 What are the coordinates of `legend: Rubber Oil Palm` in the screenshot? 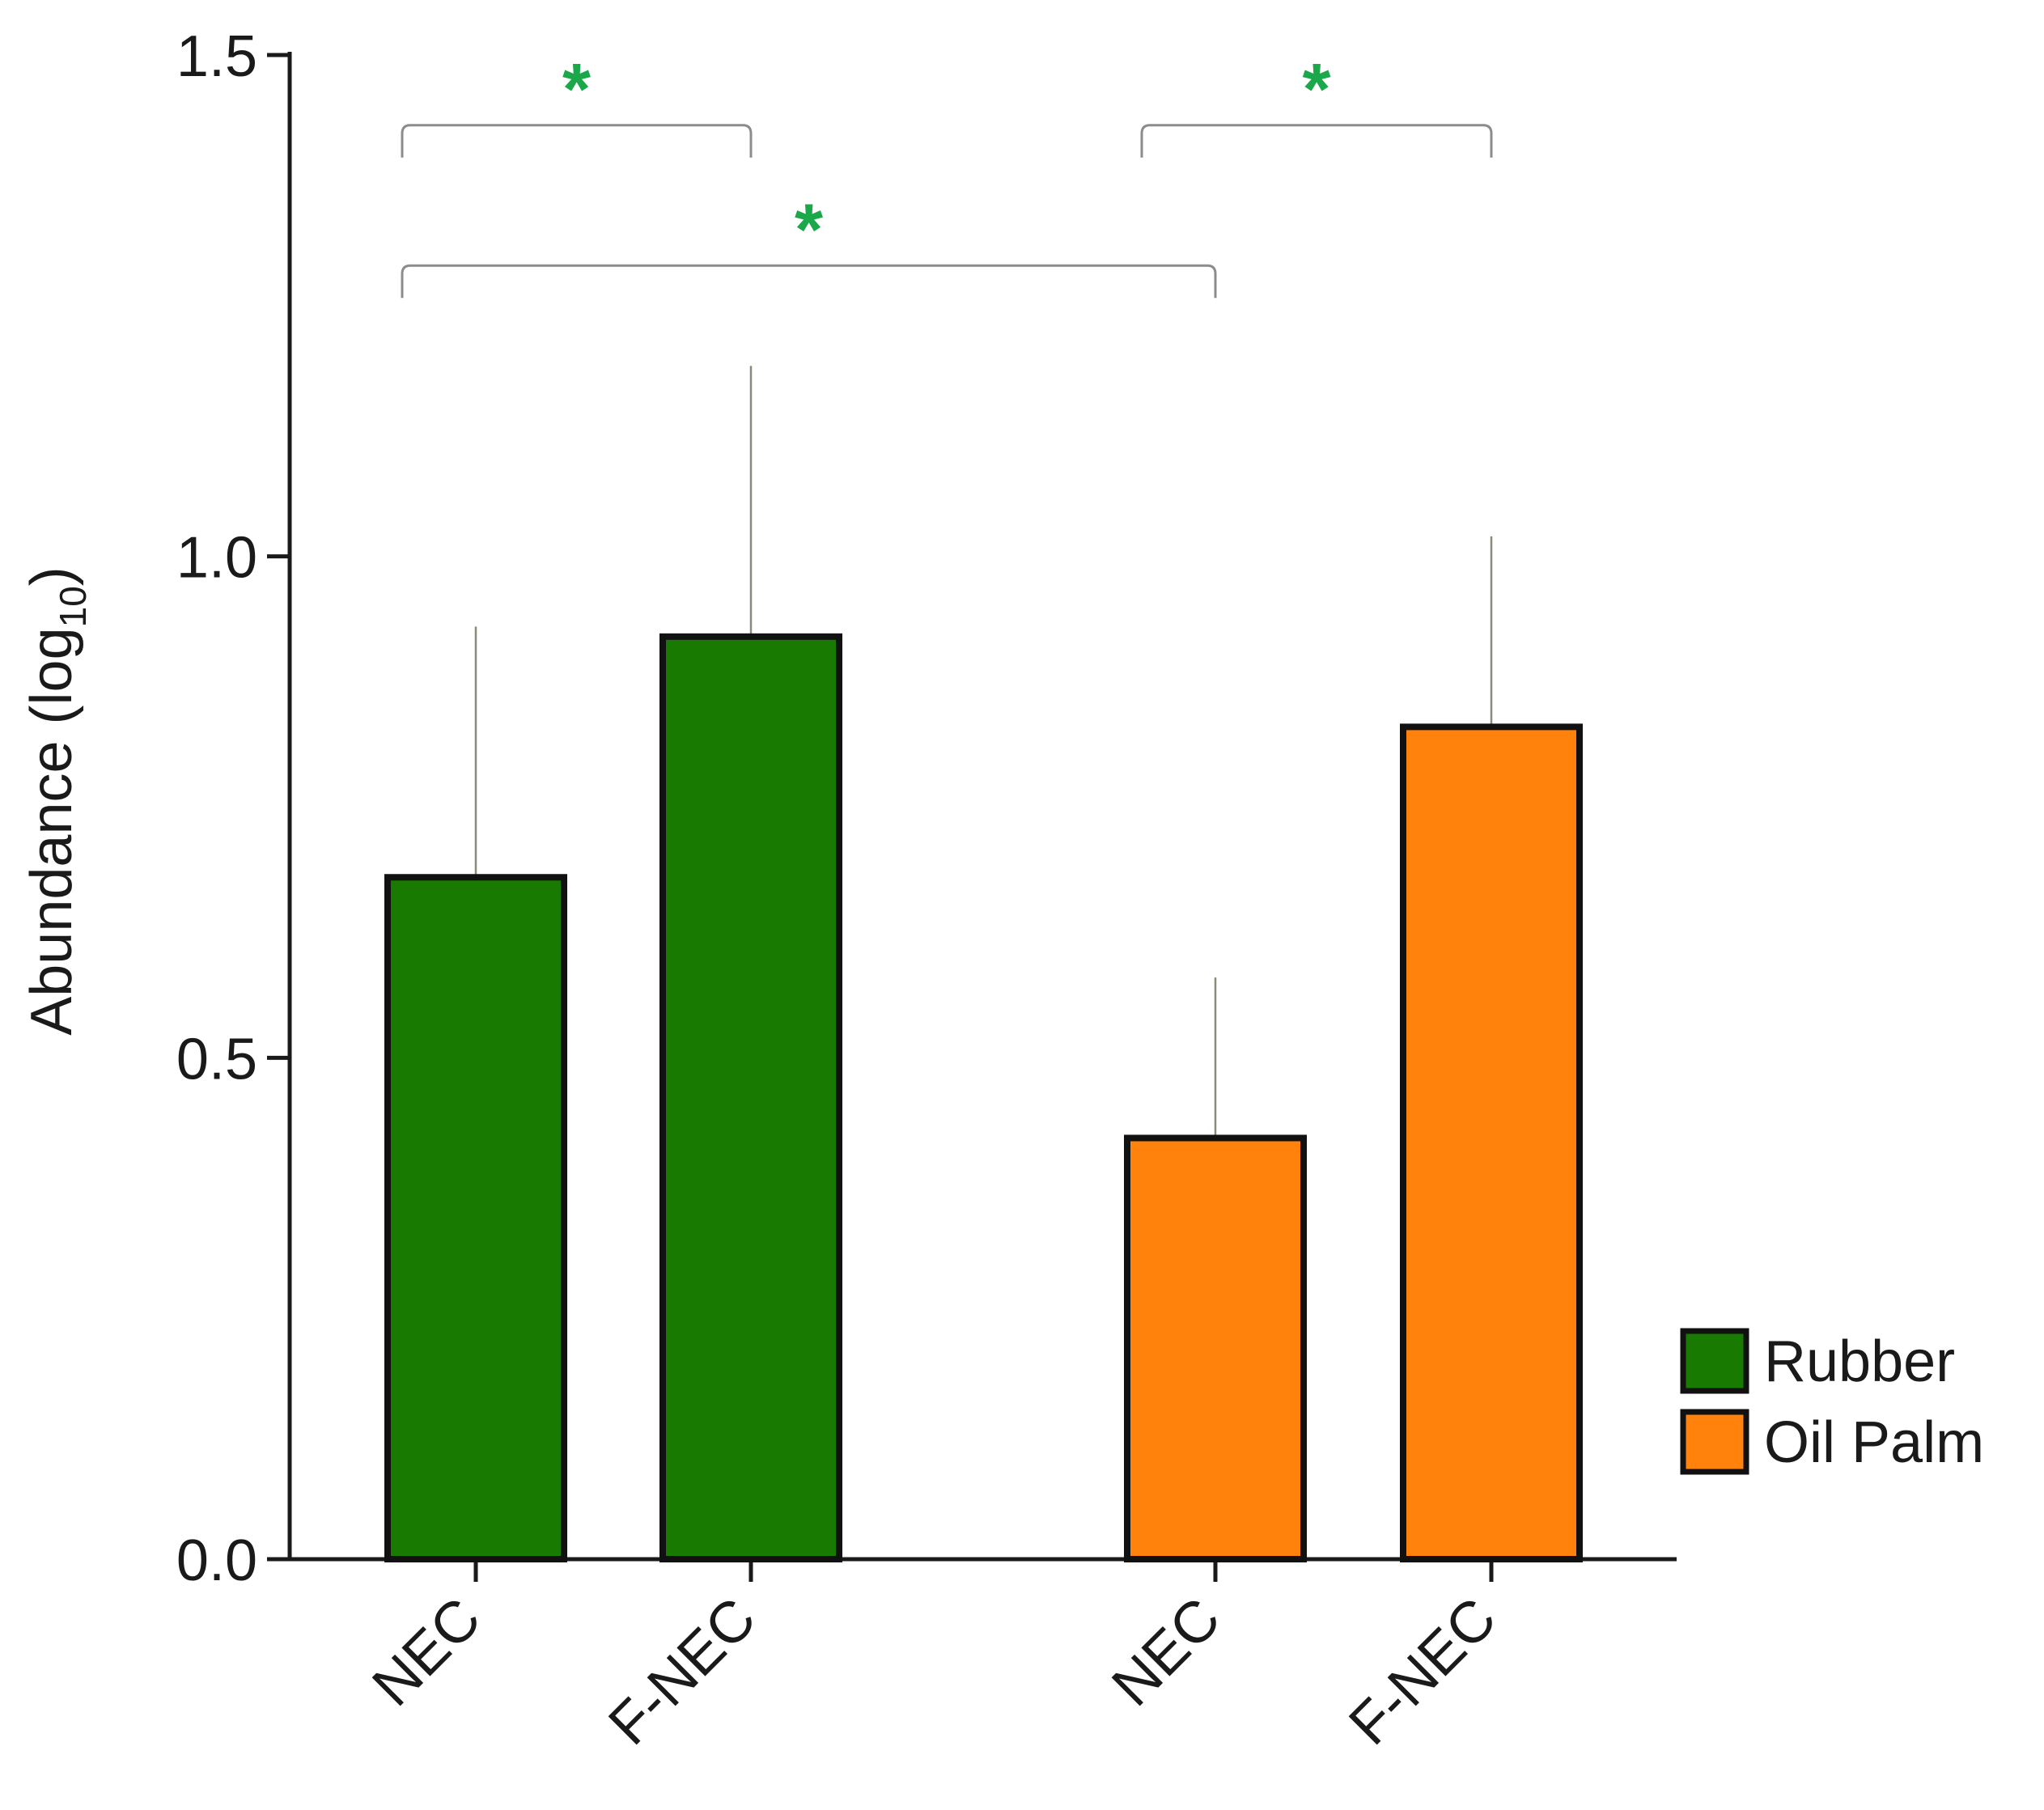 It's located at (1832, 1402).